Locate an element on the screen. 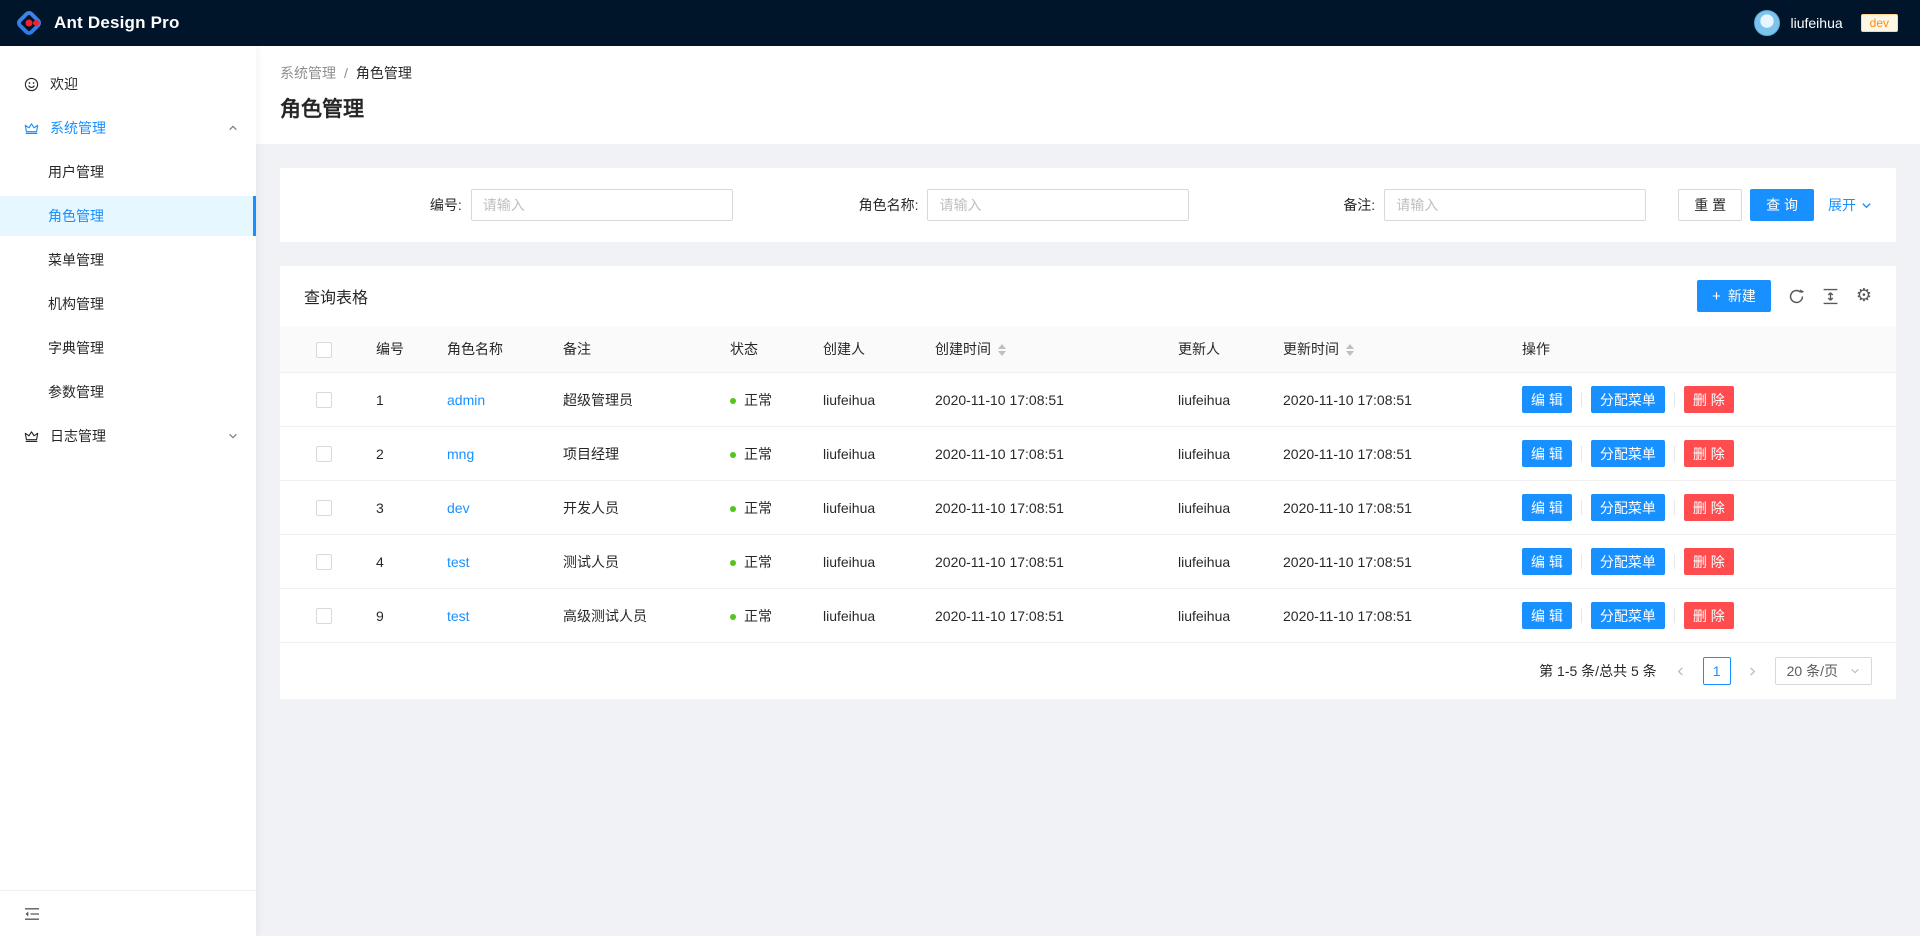 Image resolution: width=1920 pixels, height=936 pixels. page-header: 系统管理 / 角色管理 角色管理 is located at coordinates (1088, 95).